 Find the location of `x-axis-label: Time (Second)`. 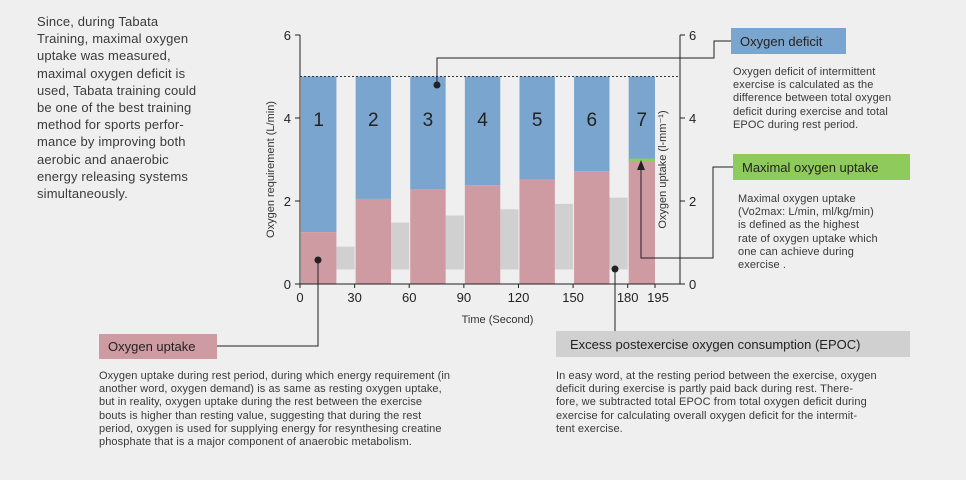

x-axis-label: Time (Second) is located at coordinates (498, 320).